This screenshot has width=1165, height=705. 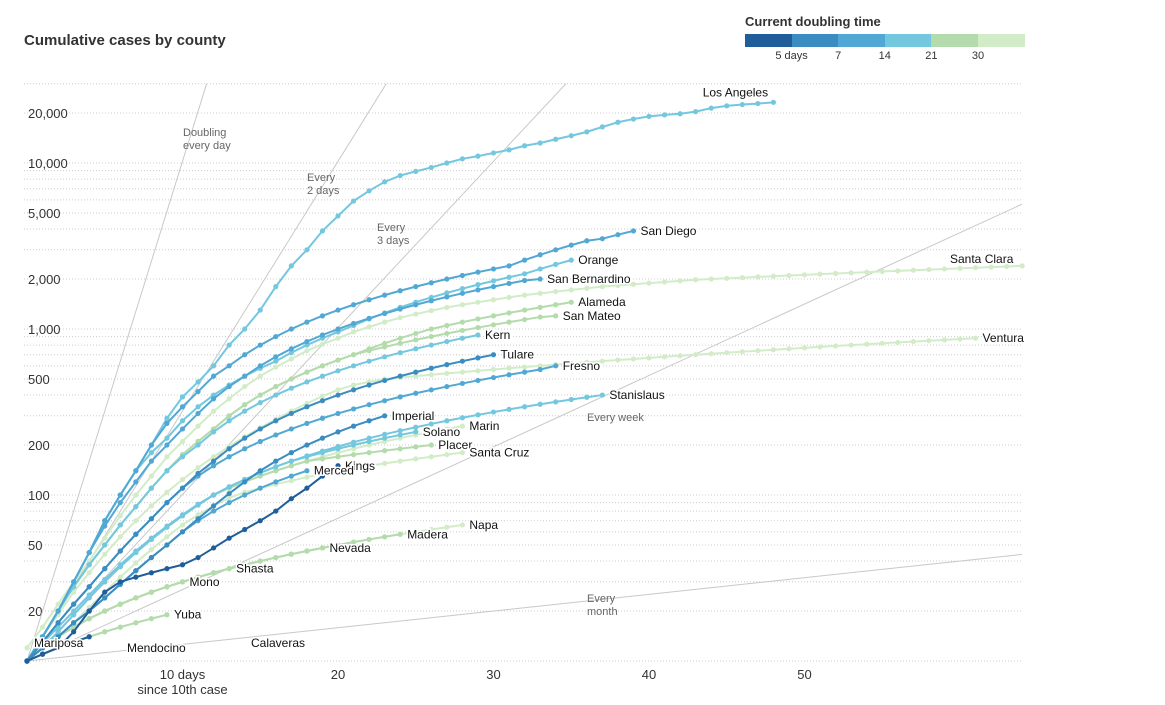 I want to click on series-label: San Diego, so click(x=668, y=231).